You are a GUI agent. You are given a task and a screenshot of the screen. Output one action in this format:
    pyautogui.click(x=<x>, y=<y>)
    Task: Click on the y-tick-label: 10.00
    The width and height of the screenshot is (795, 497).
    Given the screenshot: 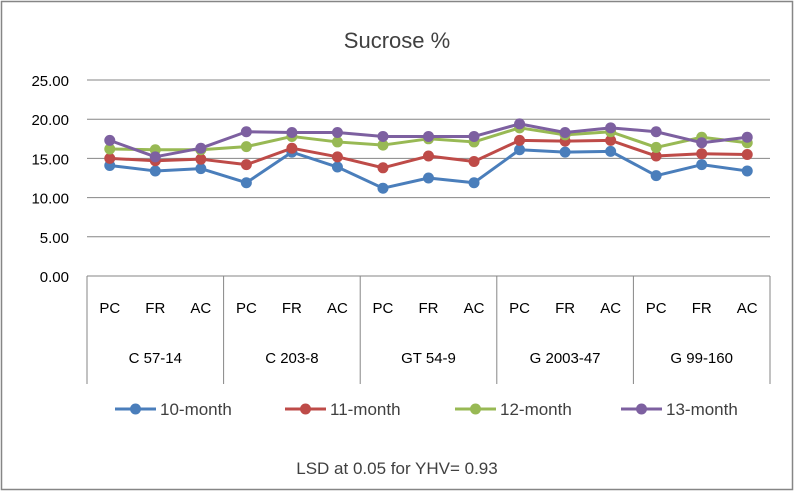 What is the action you would take?
    pyautogui.click(x=50, y=199)
    